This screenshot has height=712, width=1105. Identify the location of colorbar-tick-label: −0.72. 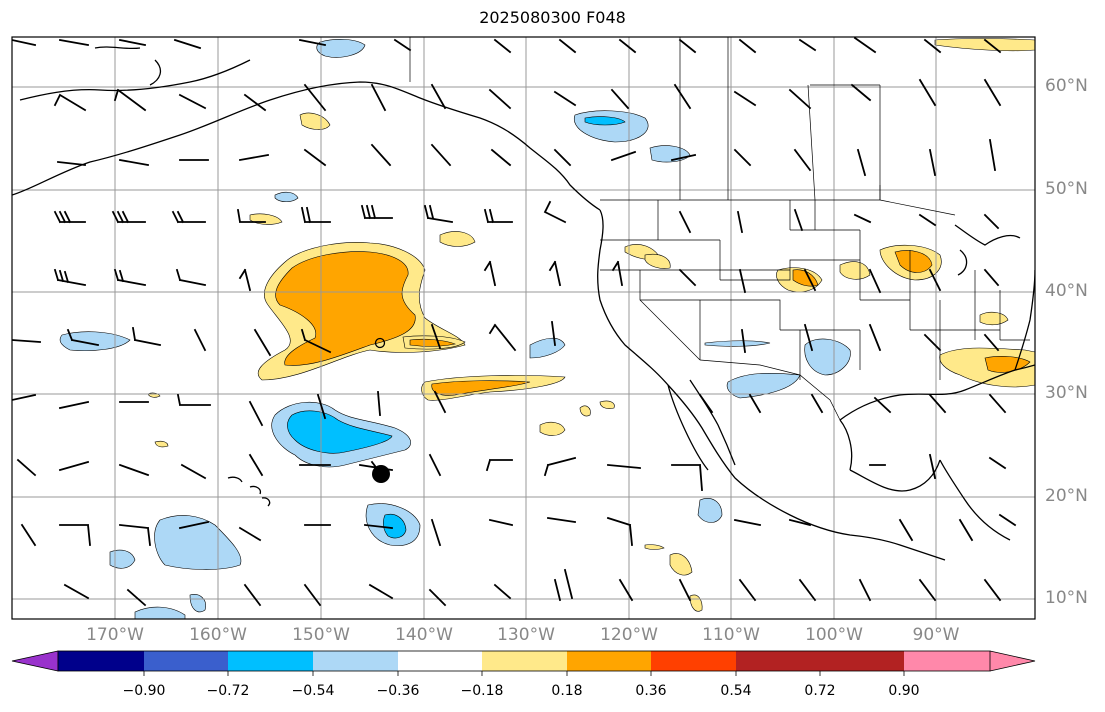
(228, 691).